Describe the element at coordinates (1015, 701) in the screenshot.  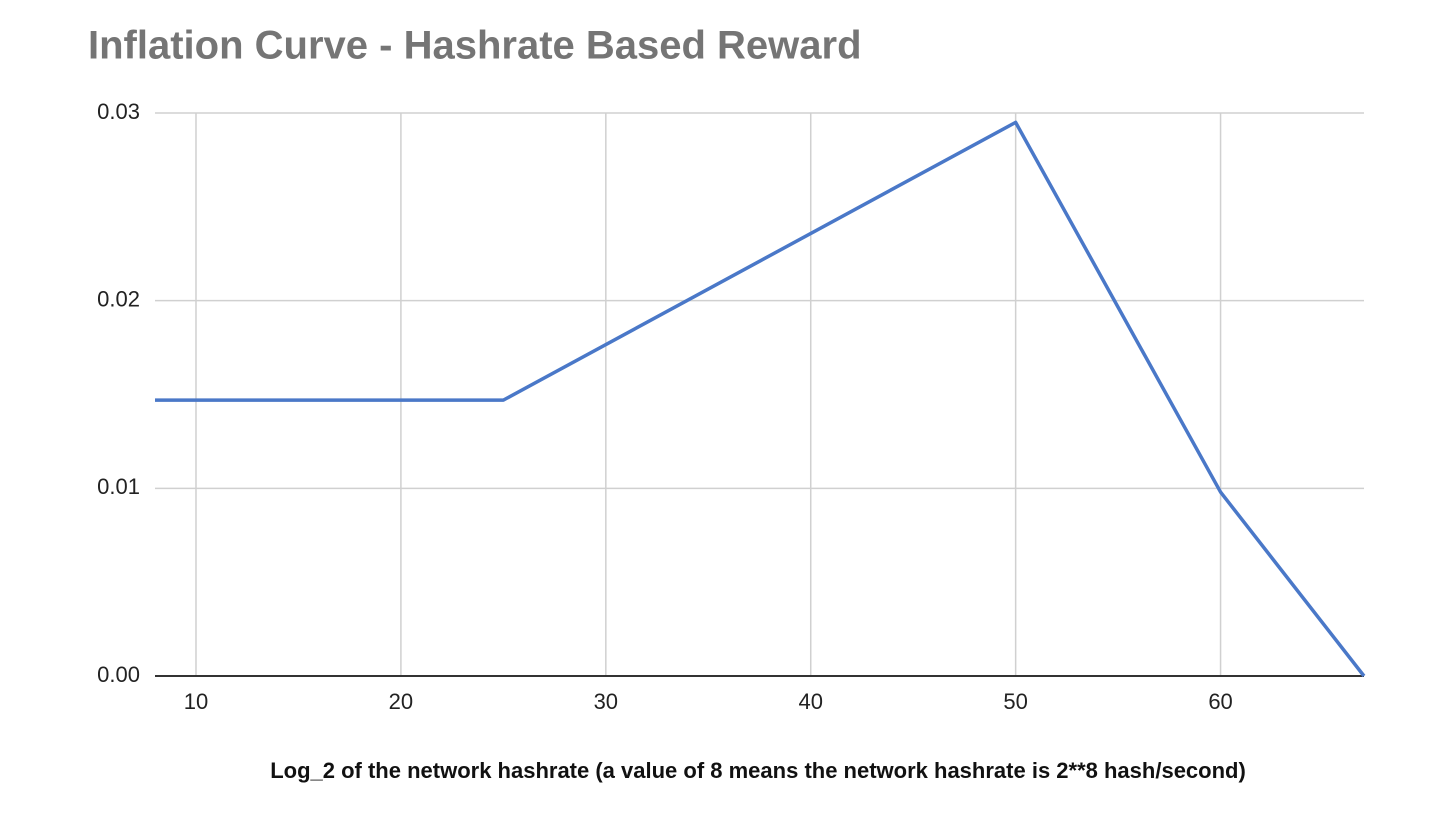
I see `x-tick-label: 50` at that location.